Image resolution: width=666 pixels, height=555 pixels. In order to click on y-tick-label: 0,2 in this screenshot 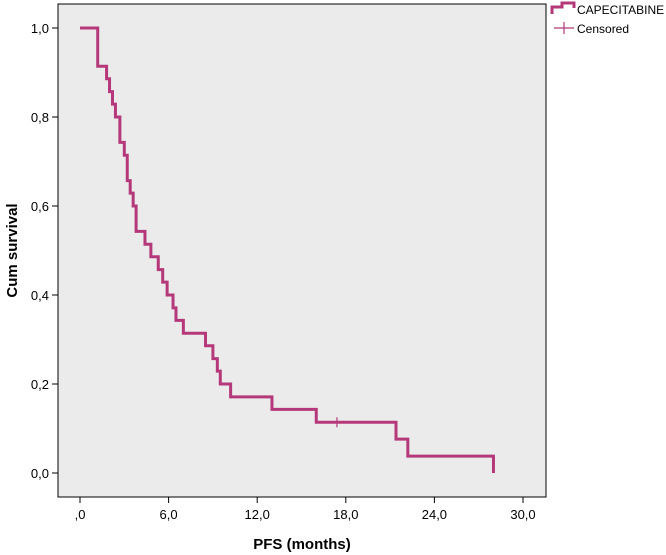, I will do `click(40, 384)`.